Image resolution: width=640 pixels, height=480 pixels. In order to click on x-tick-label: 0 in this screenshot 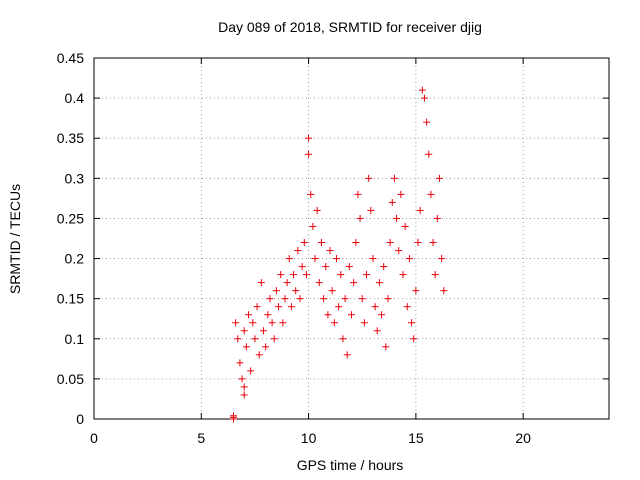, I will do `click(94, 438)`.